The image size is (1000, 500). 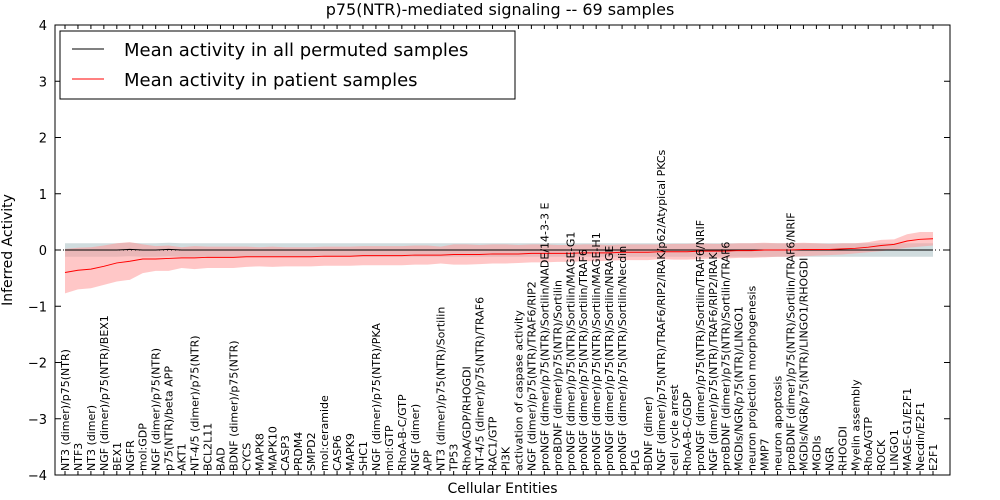 I want to click on entity-label: SMPD2, so click(x=311, y=451).